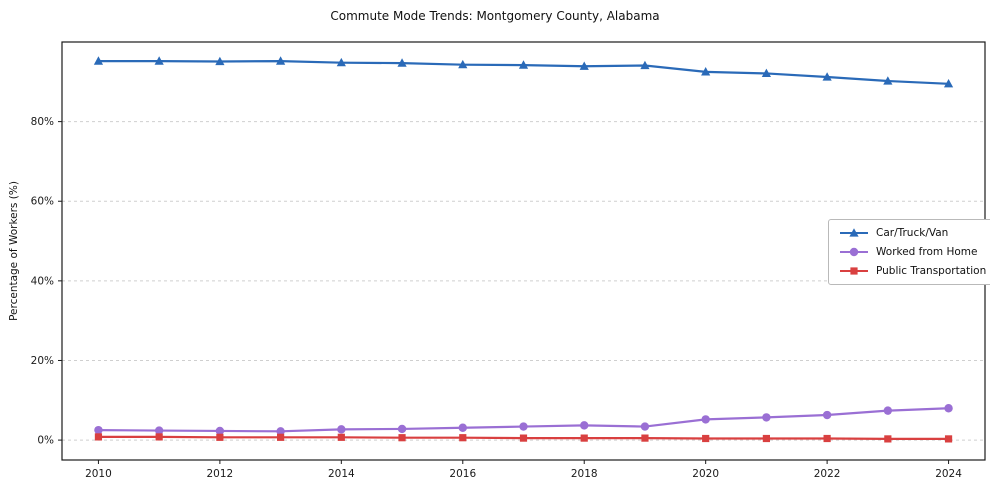 The width and height of the screenshot is (990, 490). What do you see at coordinates (220, 474) in the screenshot?
I see `svg-text: 2012` at bounding box center [220, 474].